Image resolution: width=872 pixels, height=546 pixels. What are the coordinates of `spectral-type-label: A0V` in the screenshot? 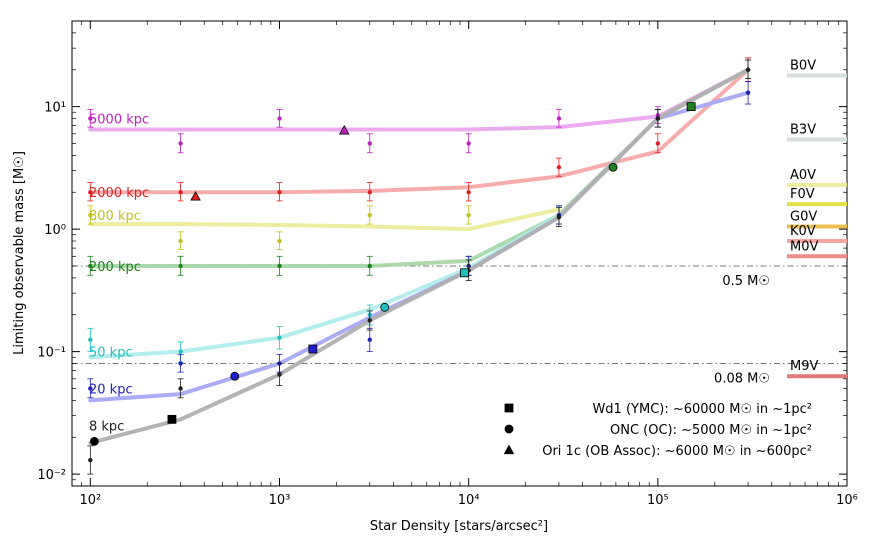 It's located at (803, 175).